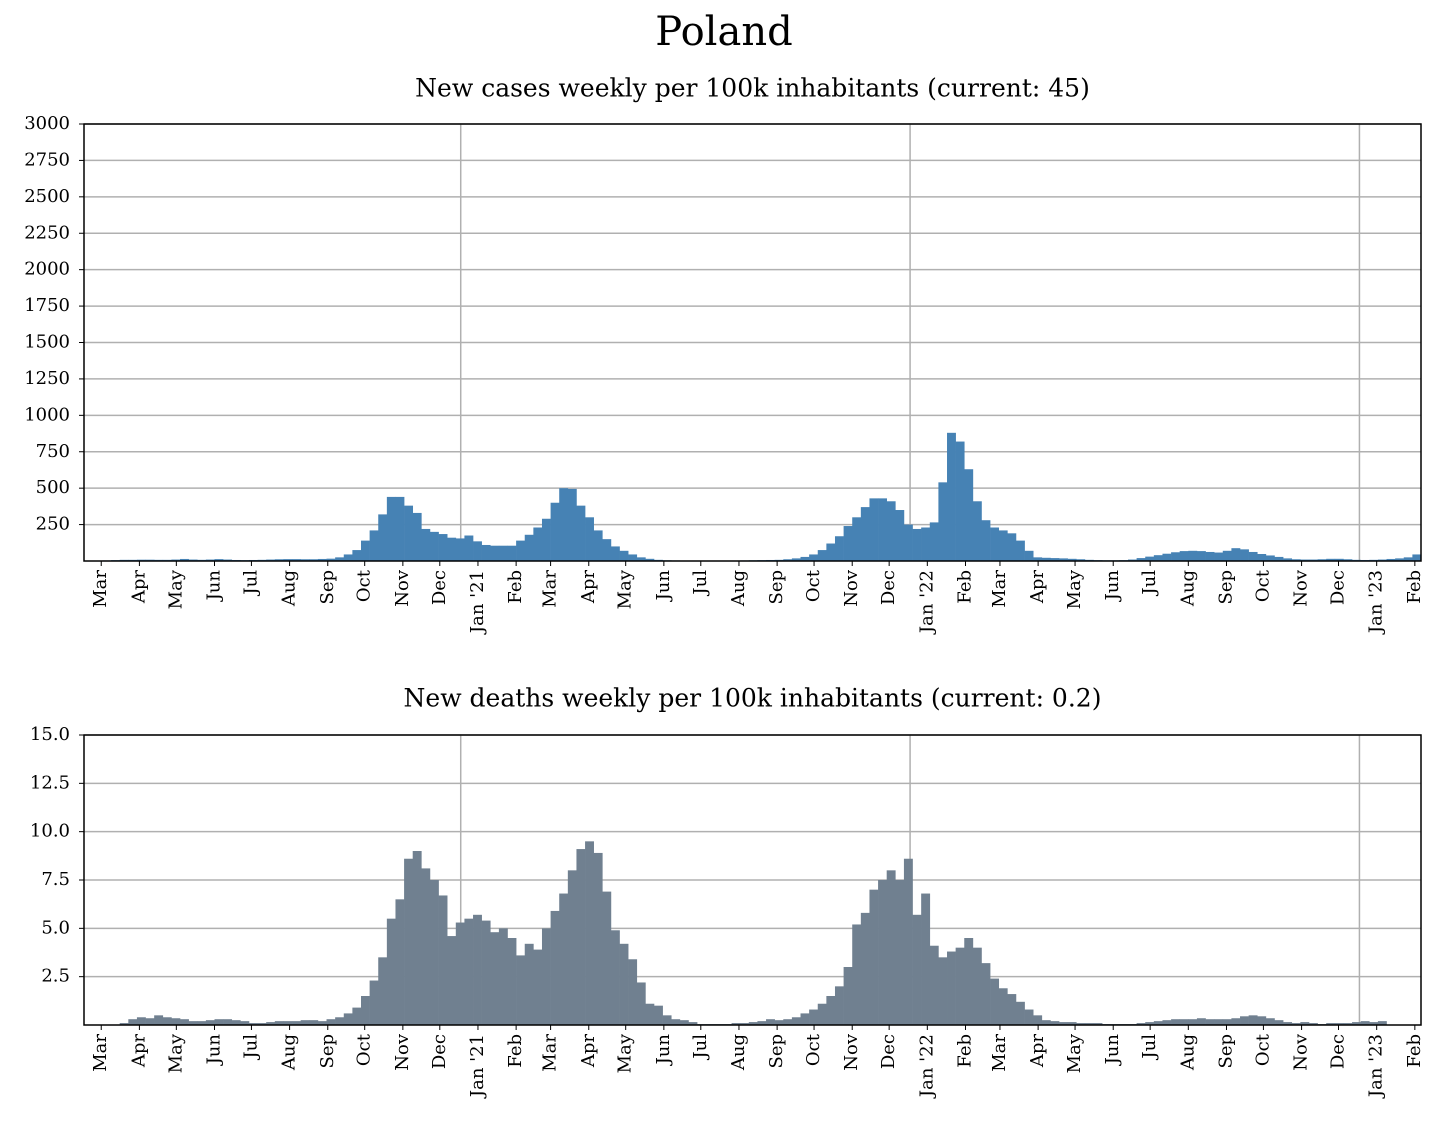  Describe the element at coordinates (926, 1066) in the screenshot. I see `x-tick-label: Jan '22` at that location.